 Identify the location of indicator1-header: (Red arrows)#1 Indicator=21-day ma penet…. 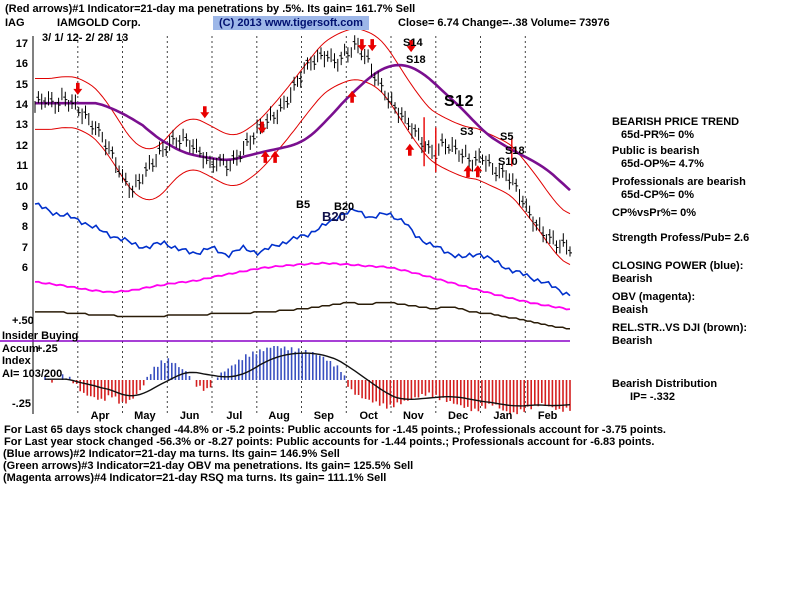
(210, 9).